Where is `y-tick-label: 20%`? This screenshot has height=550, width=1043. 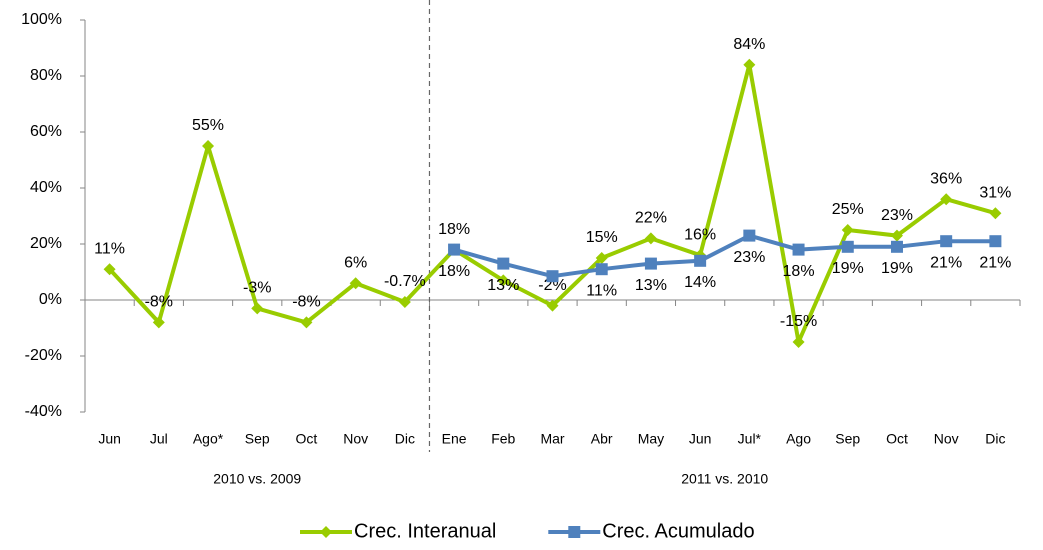 y-tick-label: 20% is located at coordinates (46, 243).